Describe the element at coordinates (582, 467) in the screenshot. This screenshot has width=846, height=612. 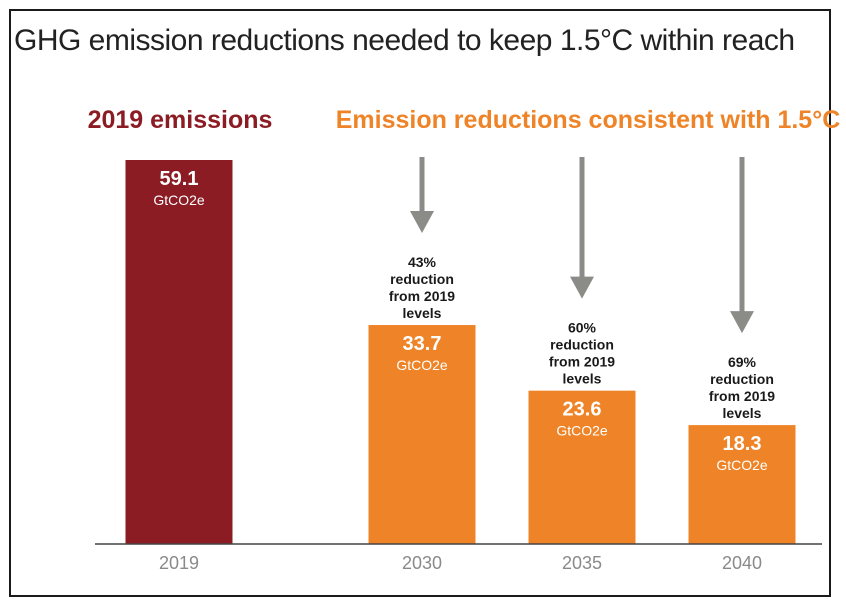
I see `bar-2035` at that location.